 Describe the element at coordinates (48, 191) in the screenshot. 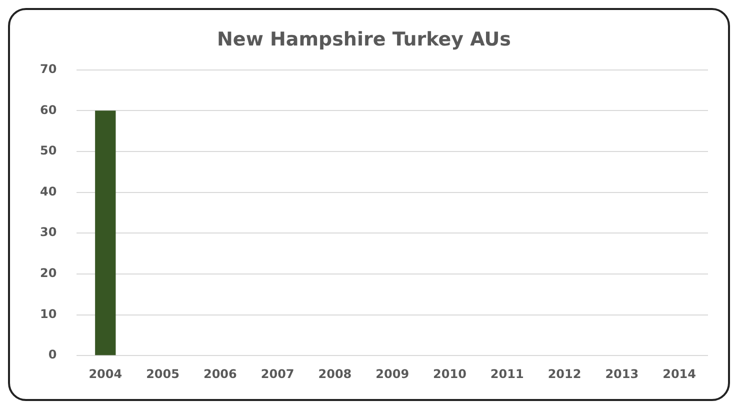

I see `y-tick-label: 40` at that location.